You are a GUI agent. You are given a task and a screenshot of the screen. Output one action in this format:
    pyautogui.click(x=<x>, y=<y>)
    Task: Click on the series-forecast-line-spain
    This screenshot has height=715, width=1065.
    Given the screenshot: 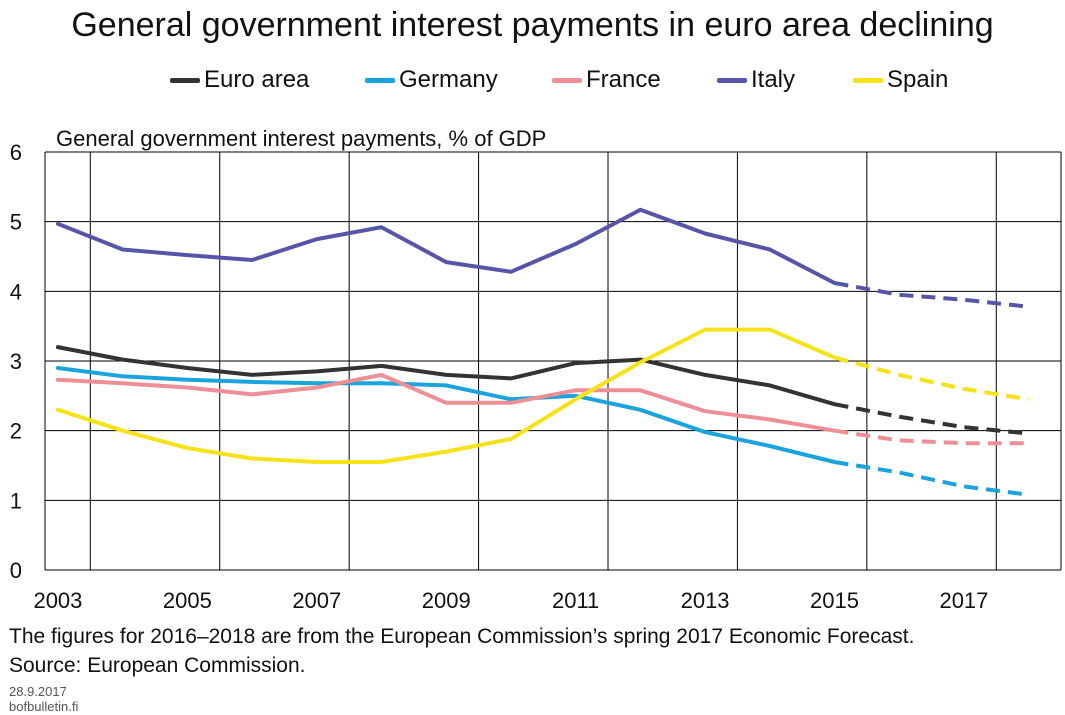 What is the action you would take?
    pyautogui.click(x=931, y=378)
    